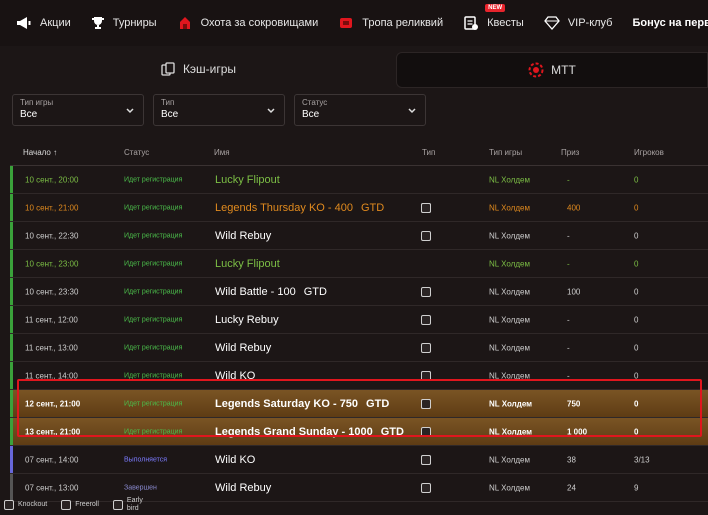 The image size is (708, 515). What do you see at coordinates (52, 263) in the screenshot?
I see `cell-start: 10 сент., 23:00` at bounding box center [52, 263].